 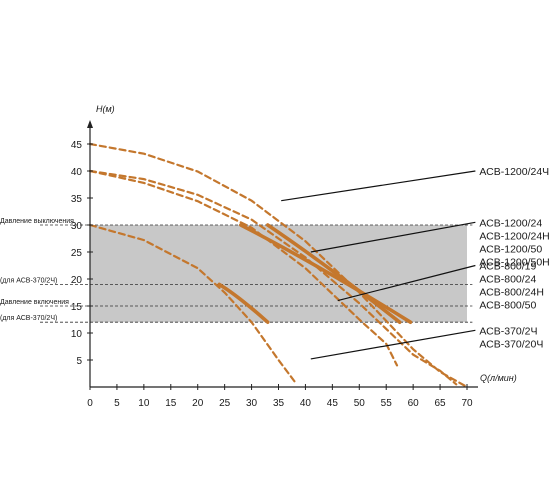 I want to click on model-label: АСВ-1200/24Ч, so click(x=514, y=172).